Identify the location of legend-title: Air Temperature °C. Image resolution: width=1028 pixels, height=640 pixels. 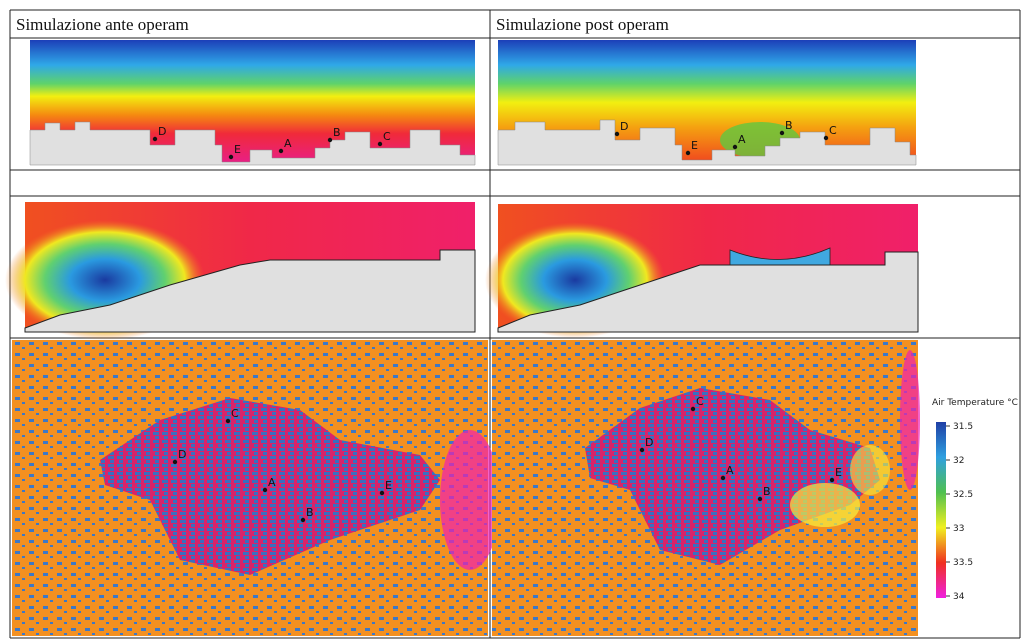
(975, 403).